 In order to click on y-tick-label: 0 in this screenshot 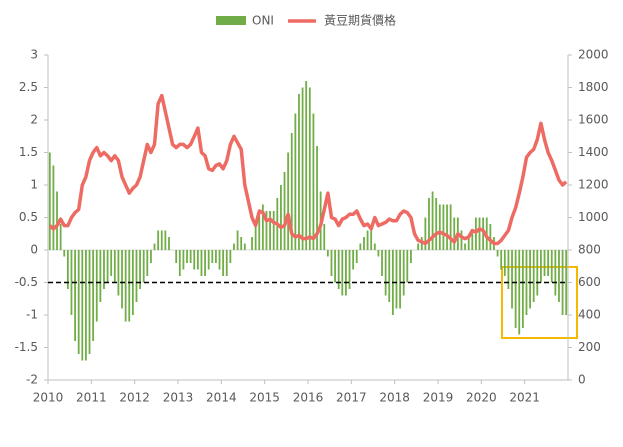, I will do `click(34, 250)`.